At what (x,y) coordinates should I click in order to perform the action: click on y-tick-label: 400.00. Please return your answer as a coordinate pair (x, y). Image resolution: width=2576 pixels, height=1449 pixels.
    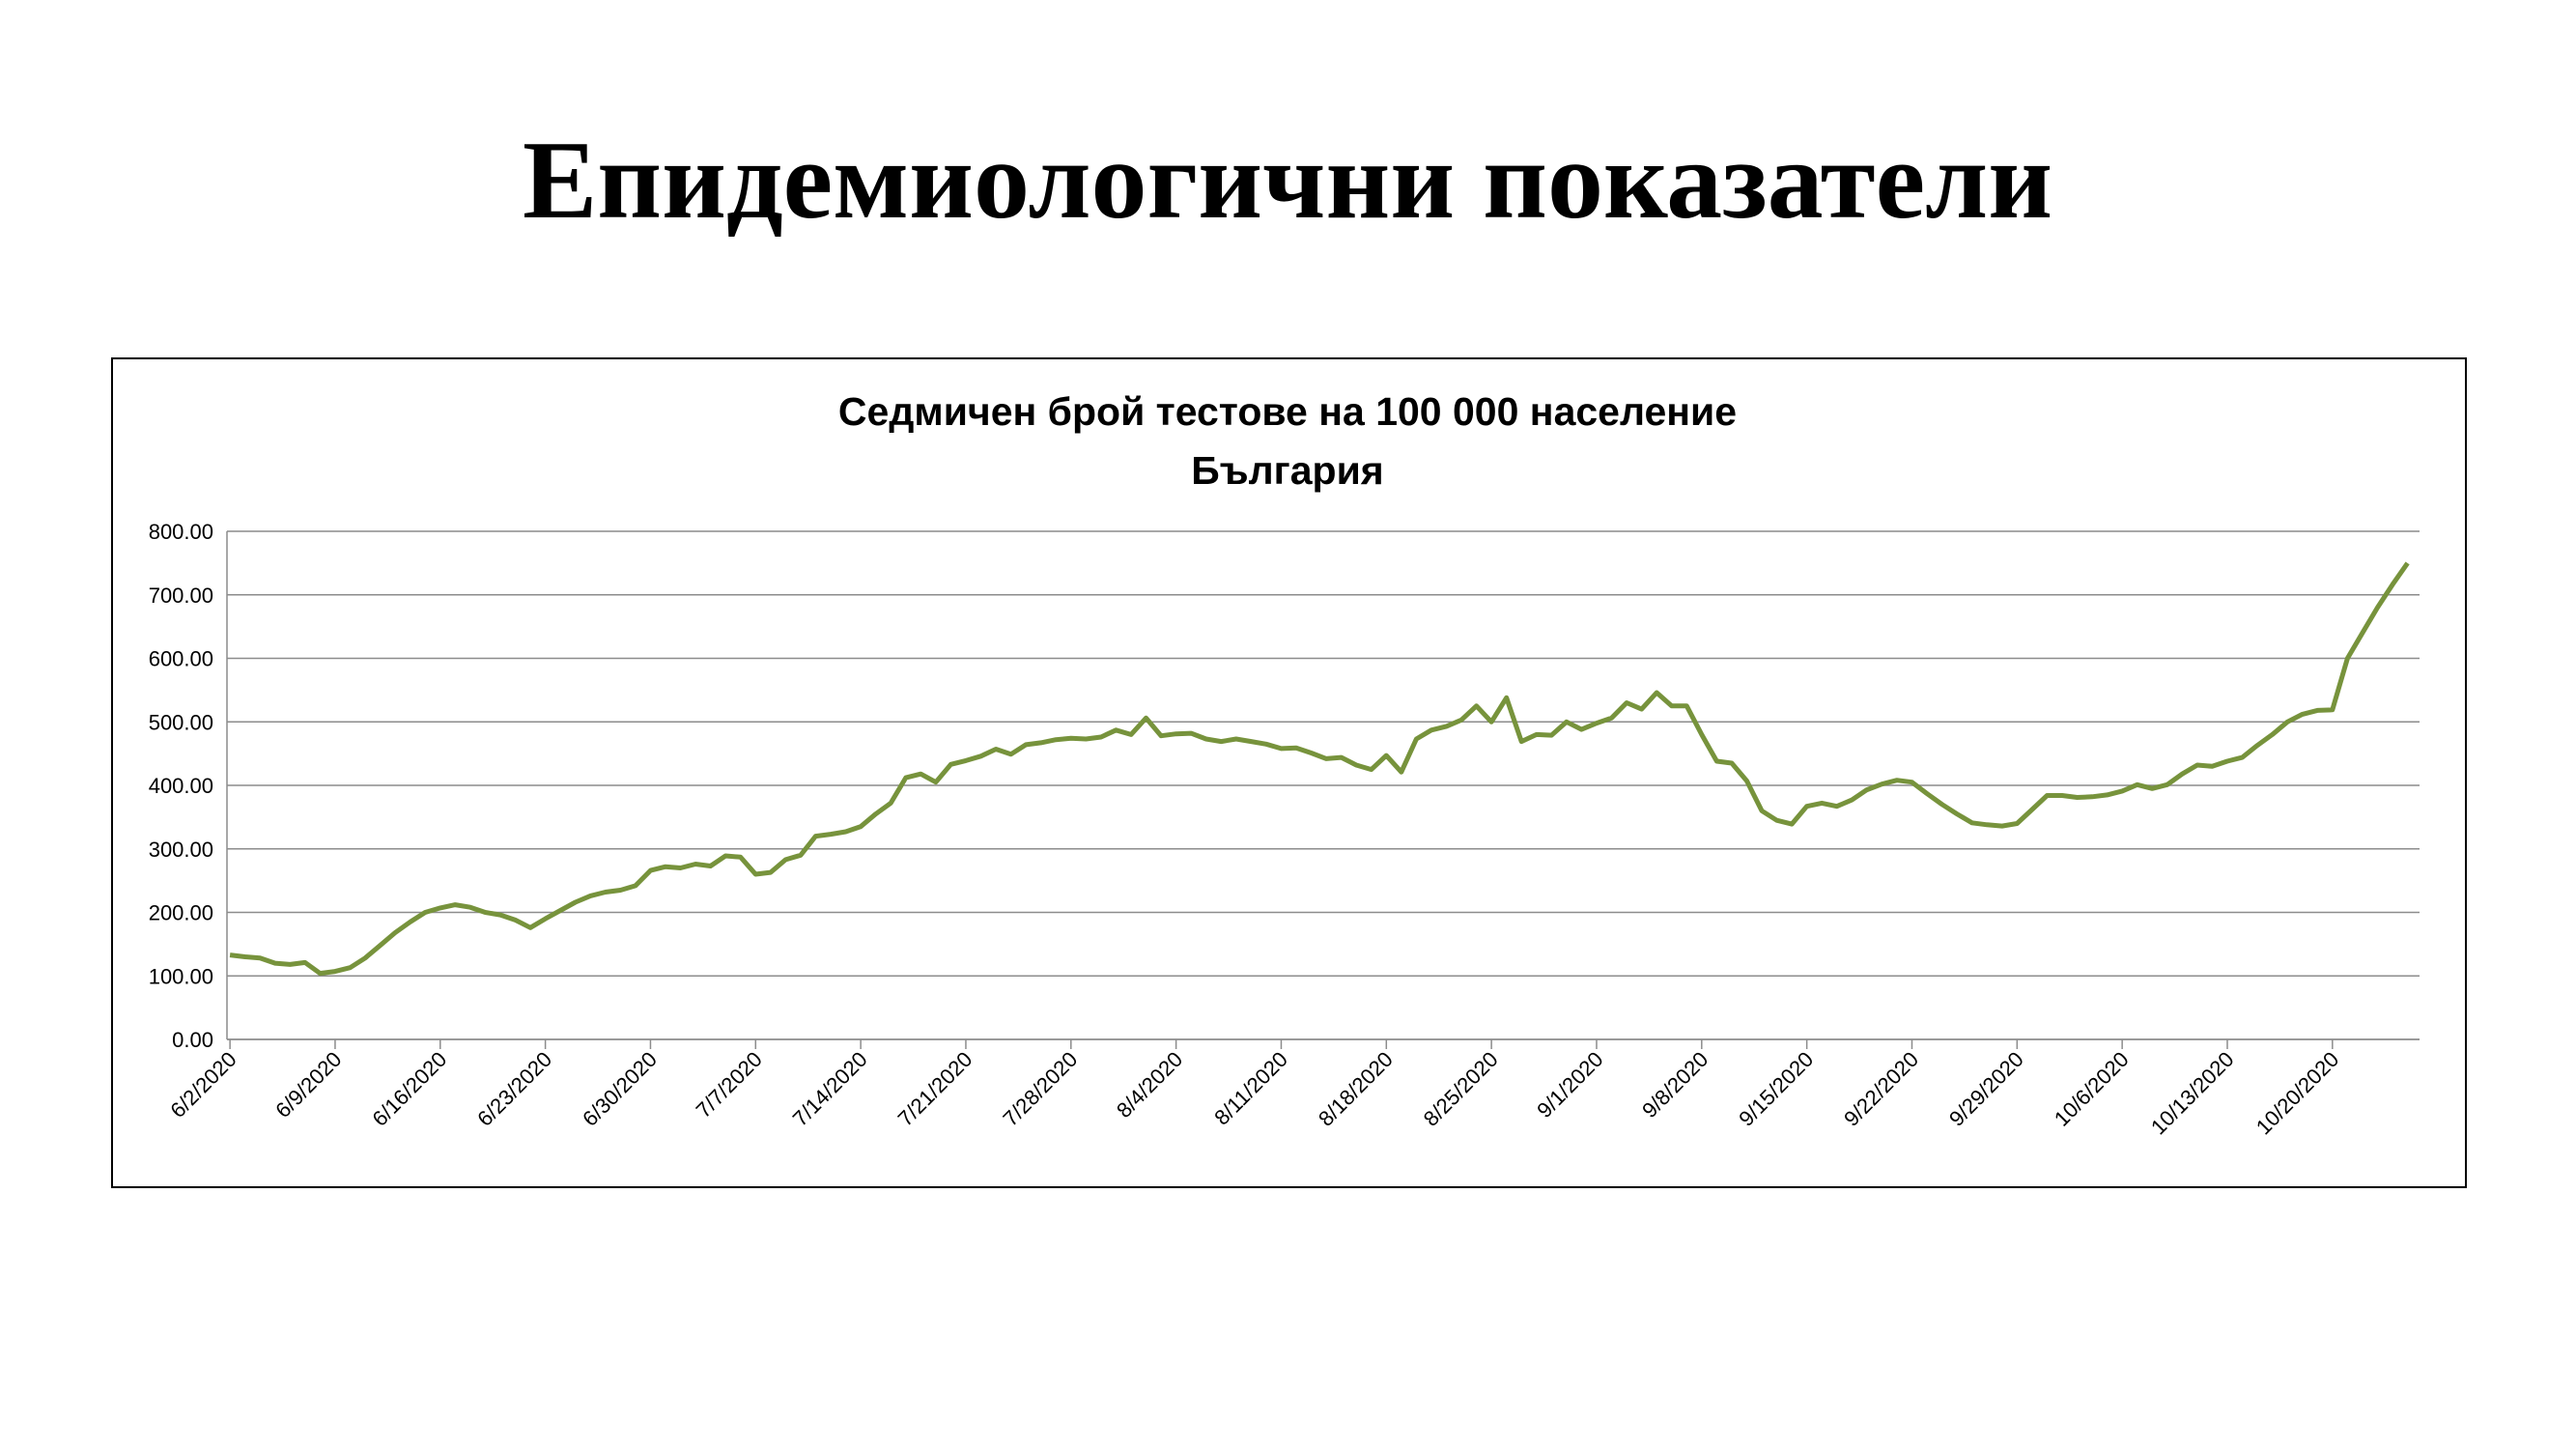
    Looking at the image, I should click on (181, 786).